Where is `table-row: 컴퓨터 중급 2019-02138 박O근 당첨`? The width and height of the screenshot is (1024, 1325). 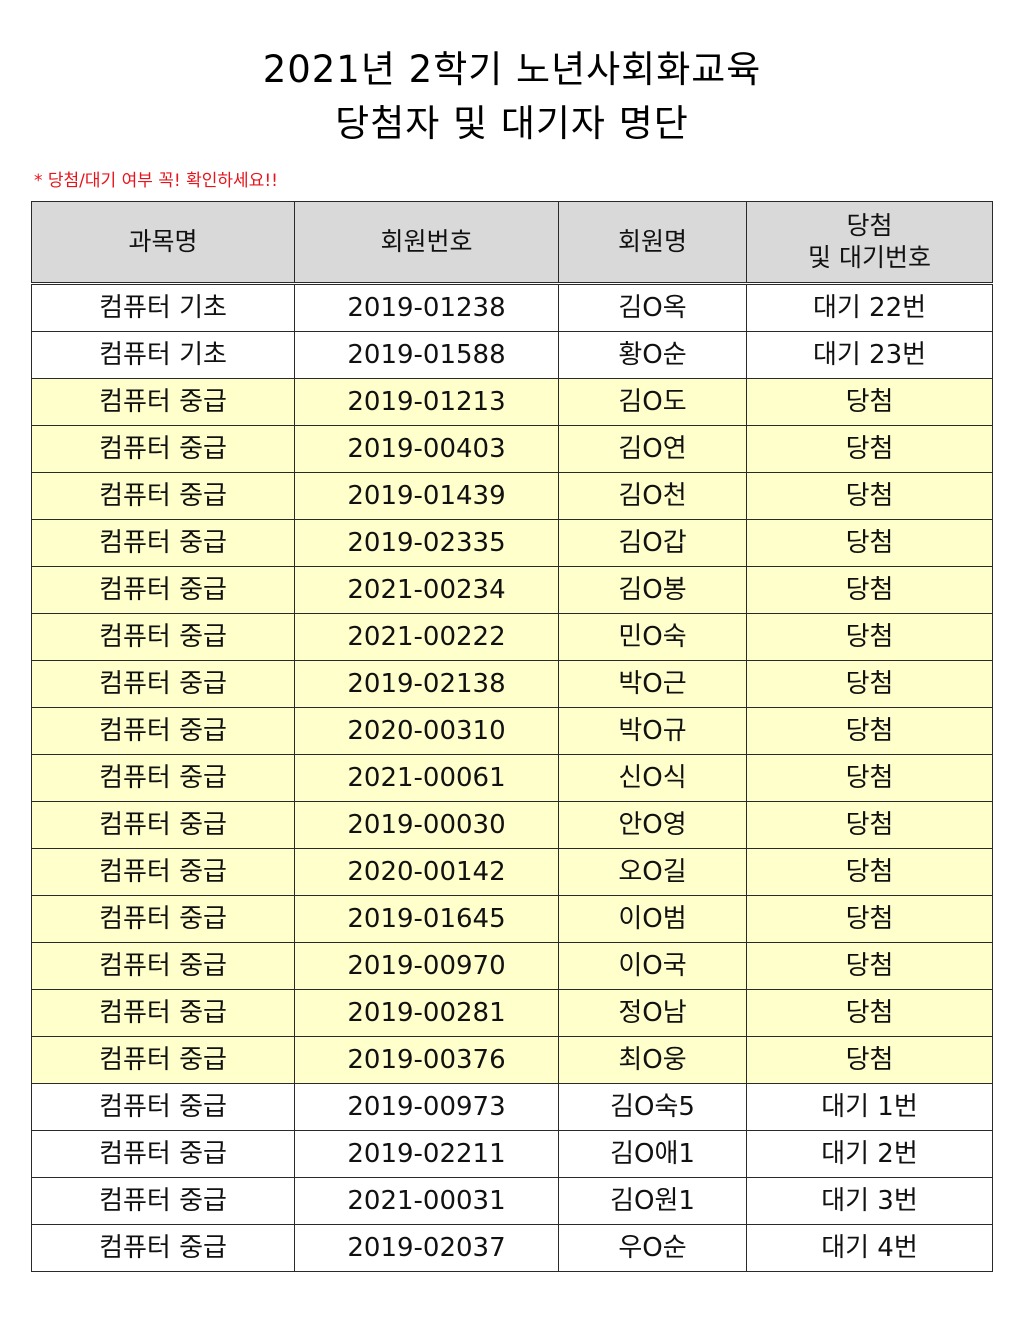
table-row: 컴퓨터 중급 2019-02138 박O근 당첨 is located at coordinates (512, 684).